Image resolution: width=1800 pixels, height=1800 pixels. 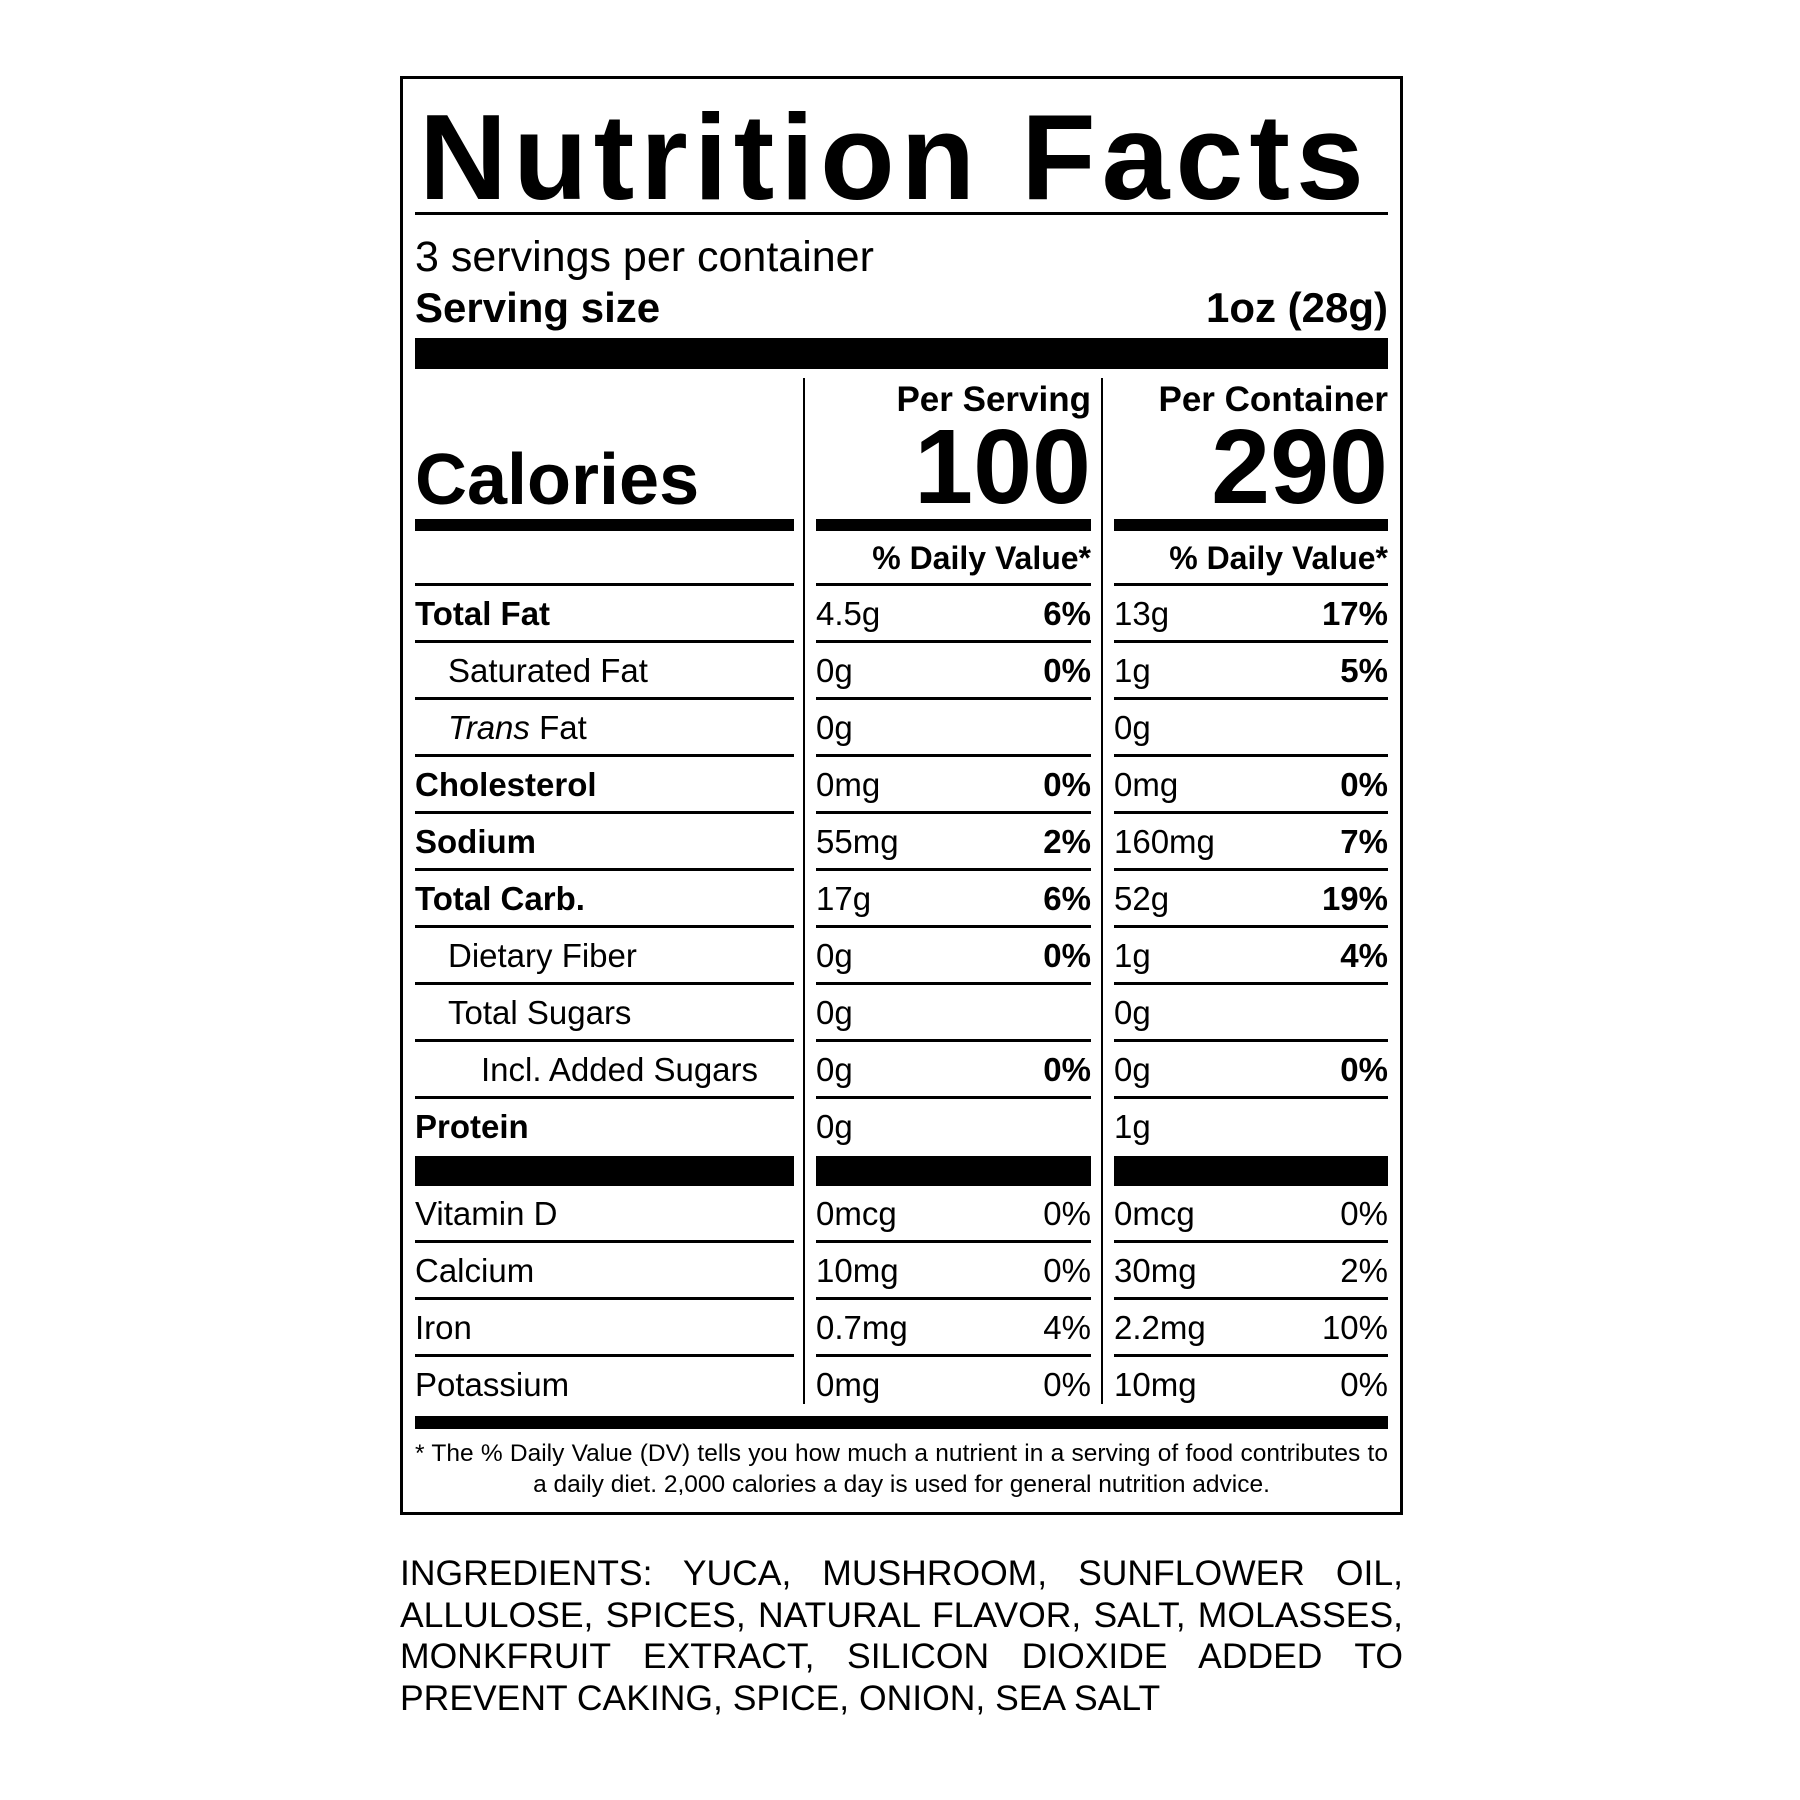 I want to click on title-divider, so click(x=901, y=213).